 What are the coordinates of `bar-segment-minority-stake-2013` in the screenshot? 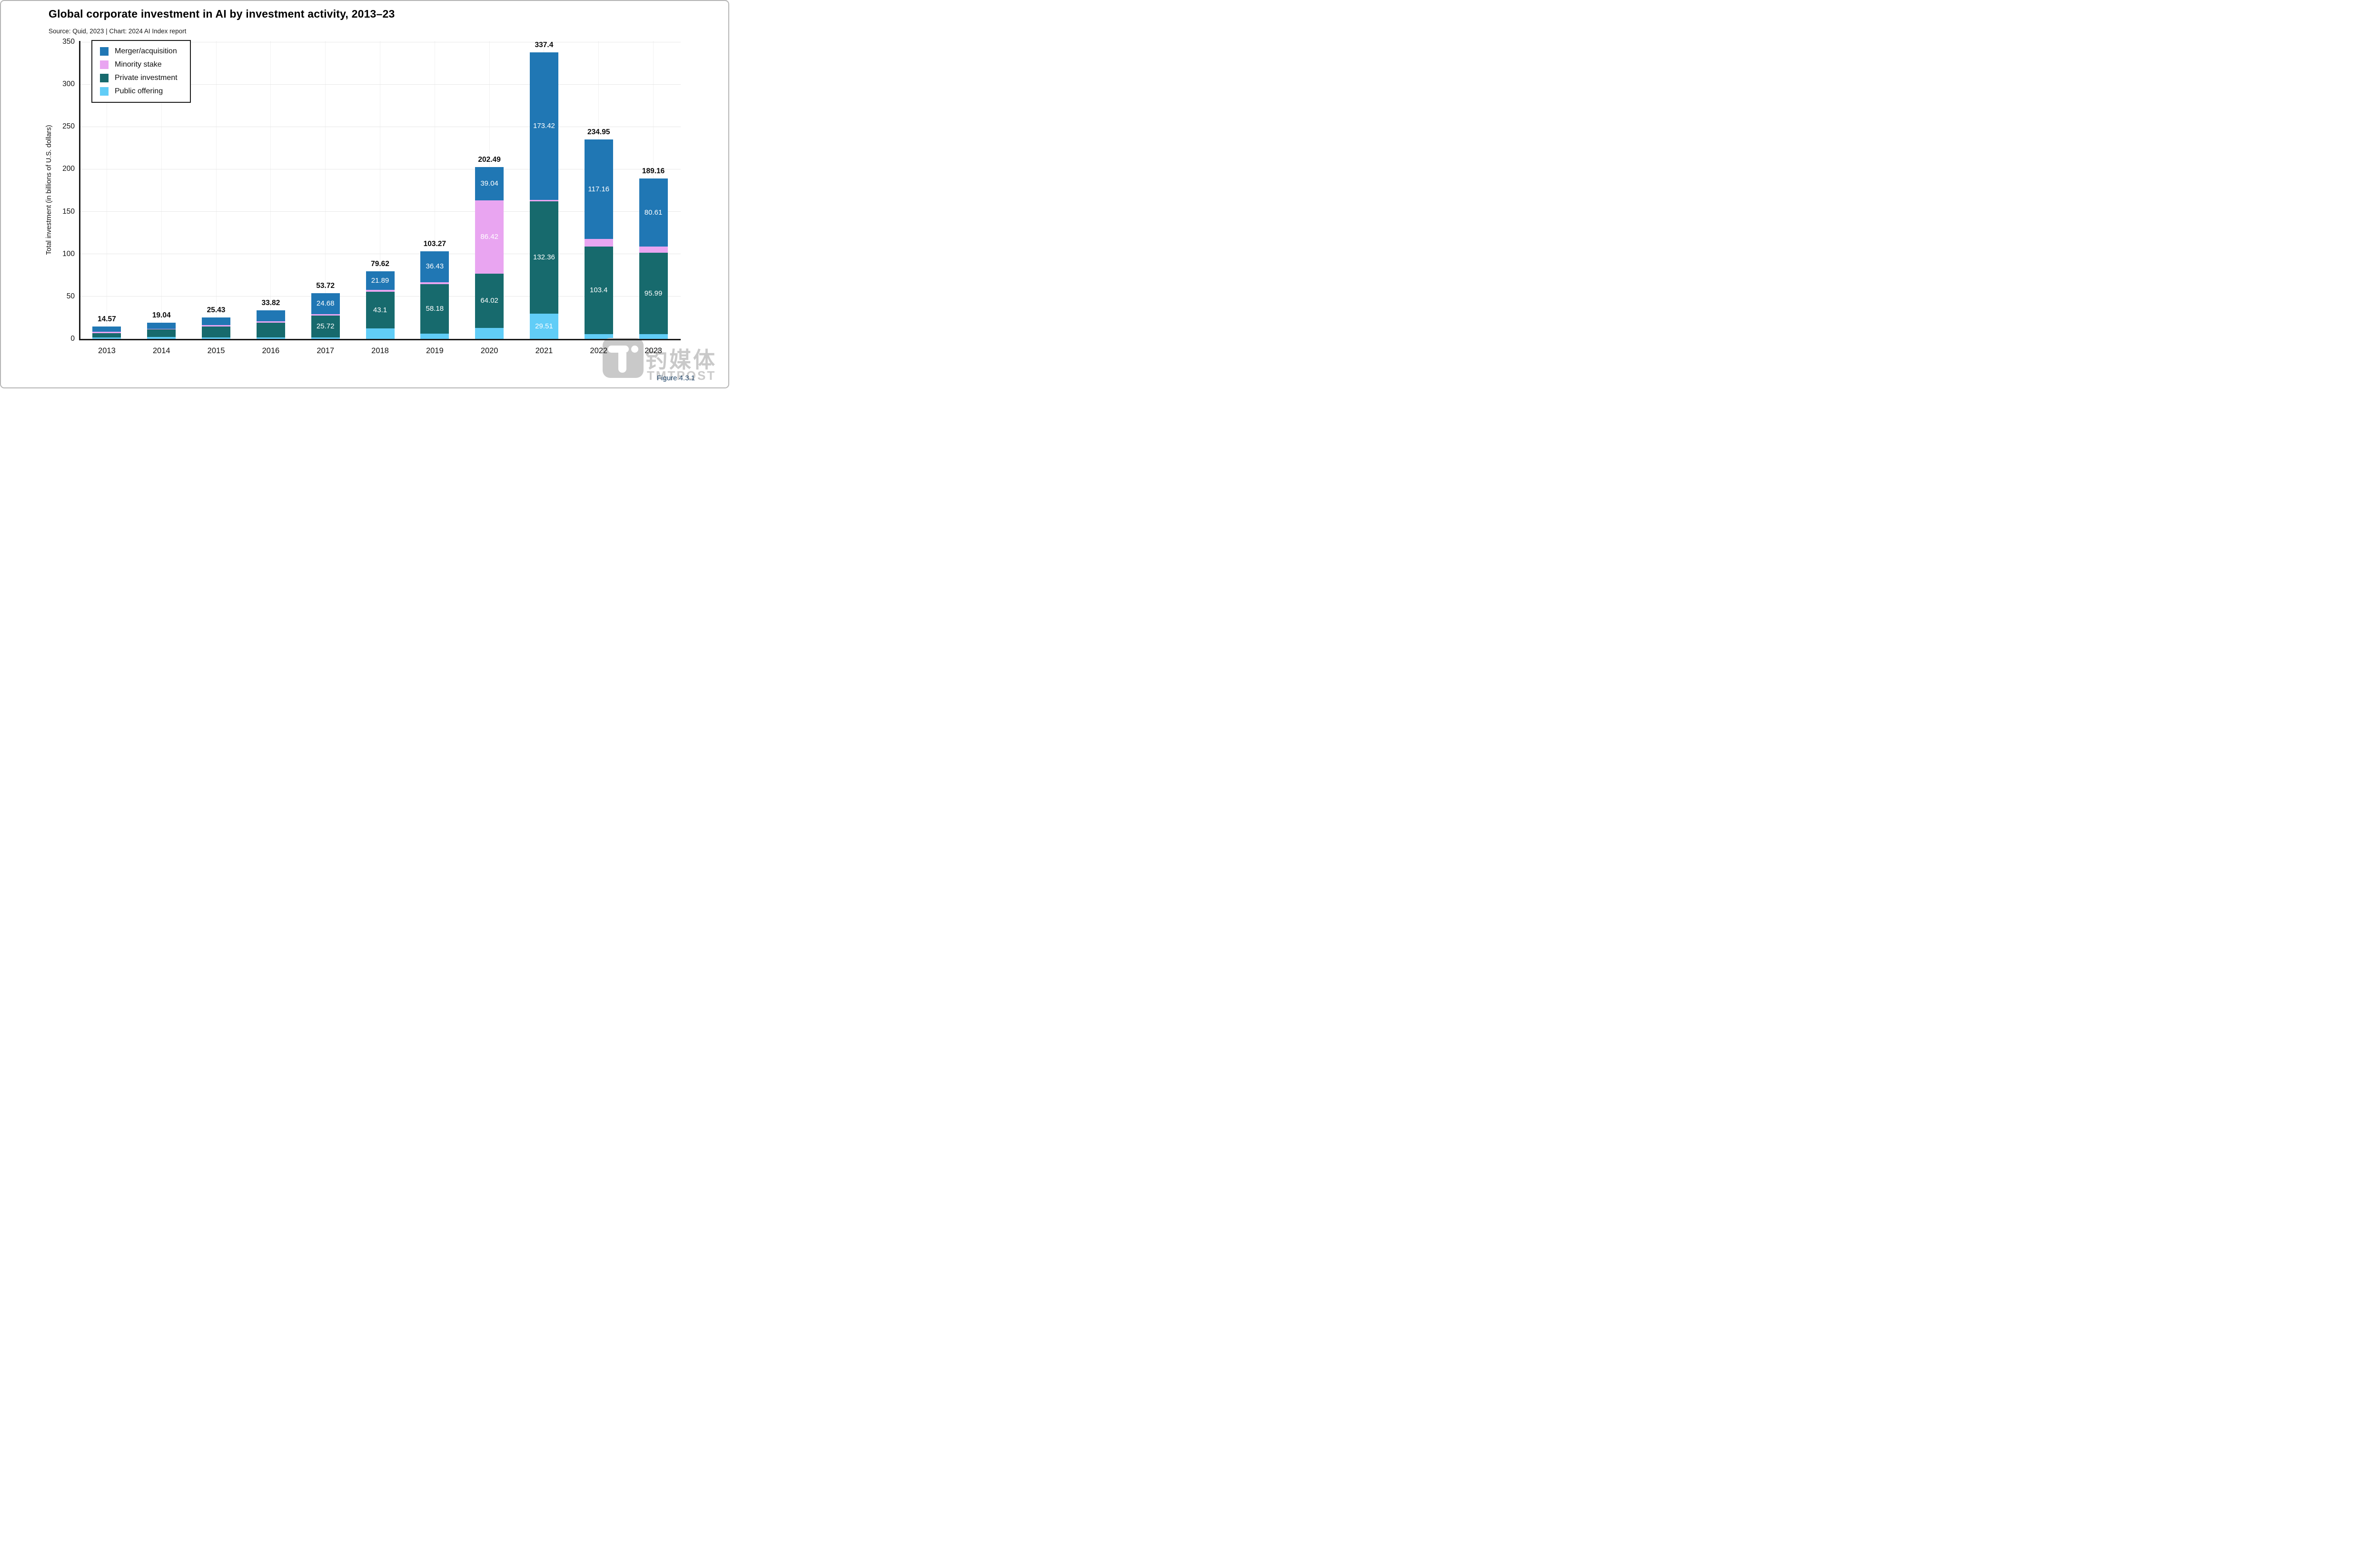 It's located at (106, 333).